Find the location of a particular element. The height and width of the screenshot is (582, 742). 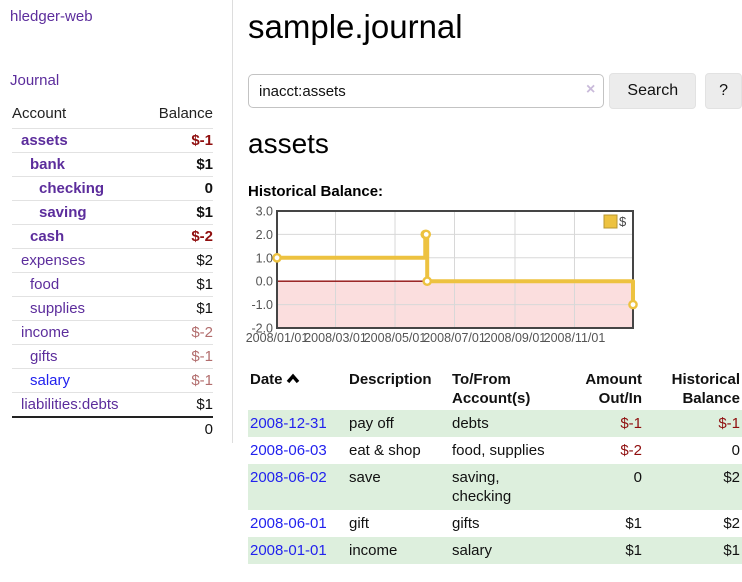

balance-column-header-register: Historical Balance is located at coordinates (705, 389).